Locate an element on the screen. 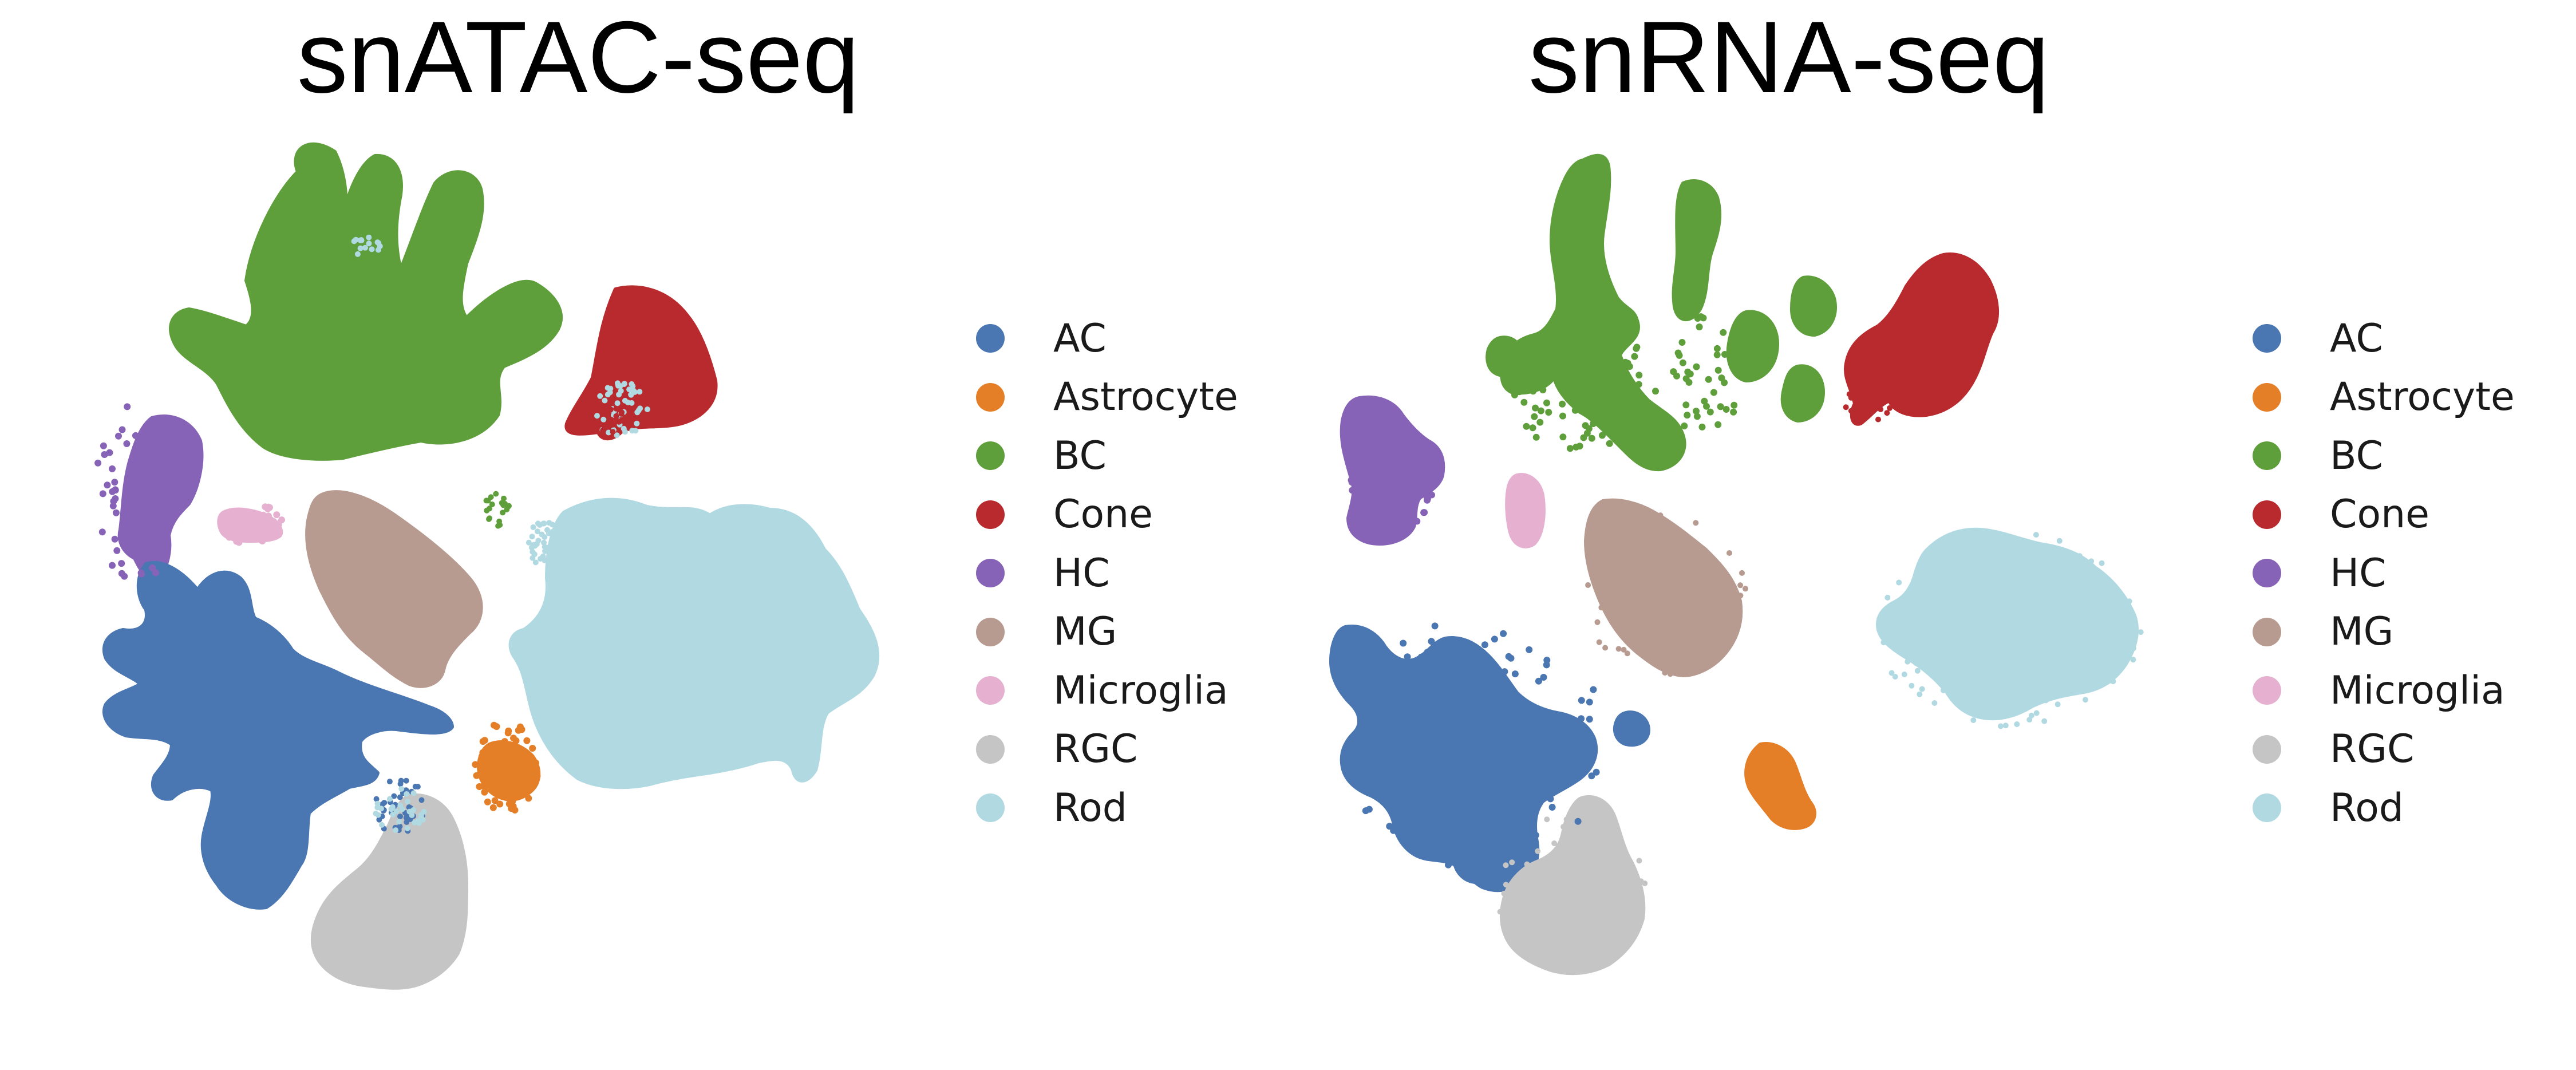 This screenshot has width=2576, height=1070. cluster-bc is located at coordinates (1697, 251).